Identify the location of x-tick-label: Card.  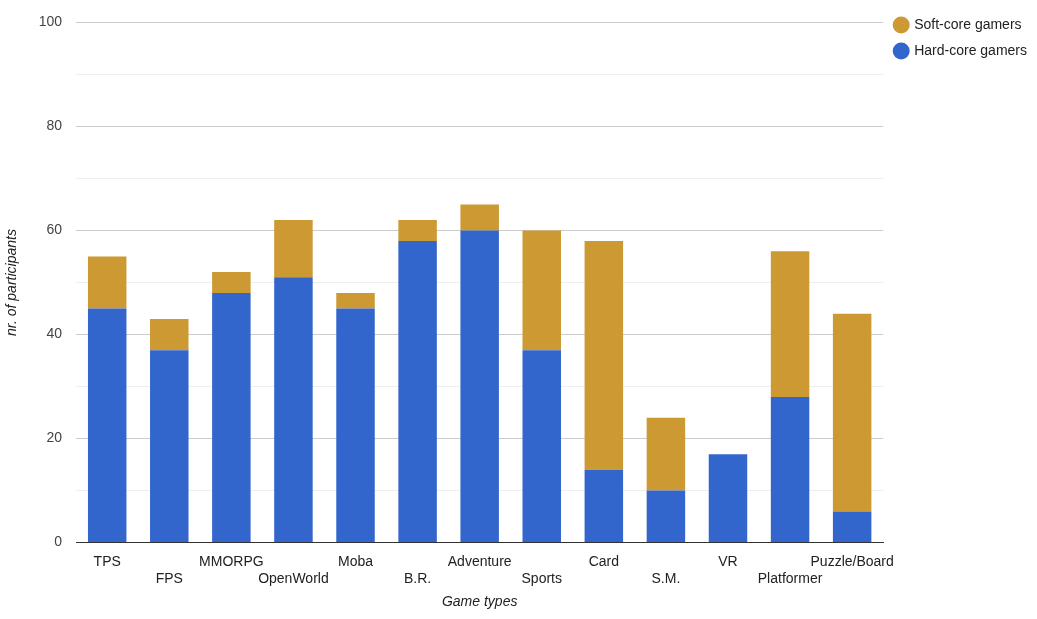
(604, 560).